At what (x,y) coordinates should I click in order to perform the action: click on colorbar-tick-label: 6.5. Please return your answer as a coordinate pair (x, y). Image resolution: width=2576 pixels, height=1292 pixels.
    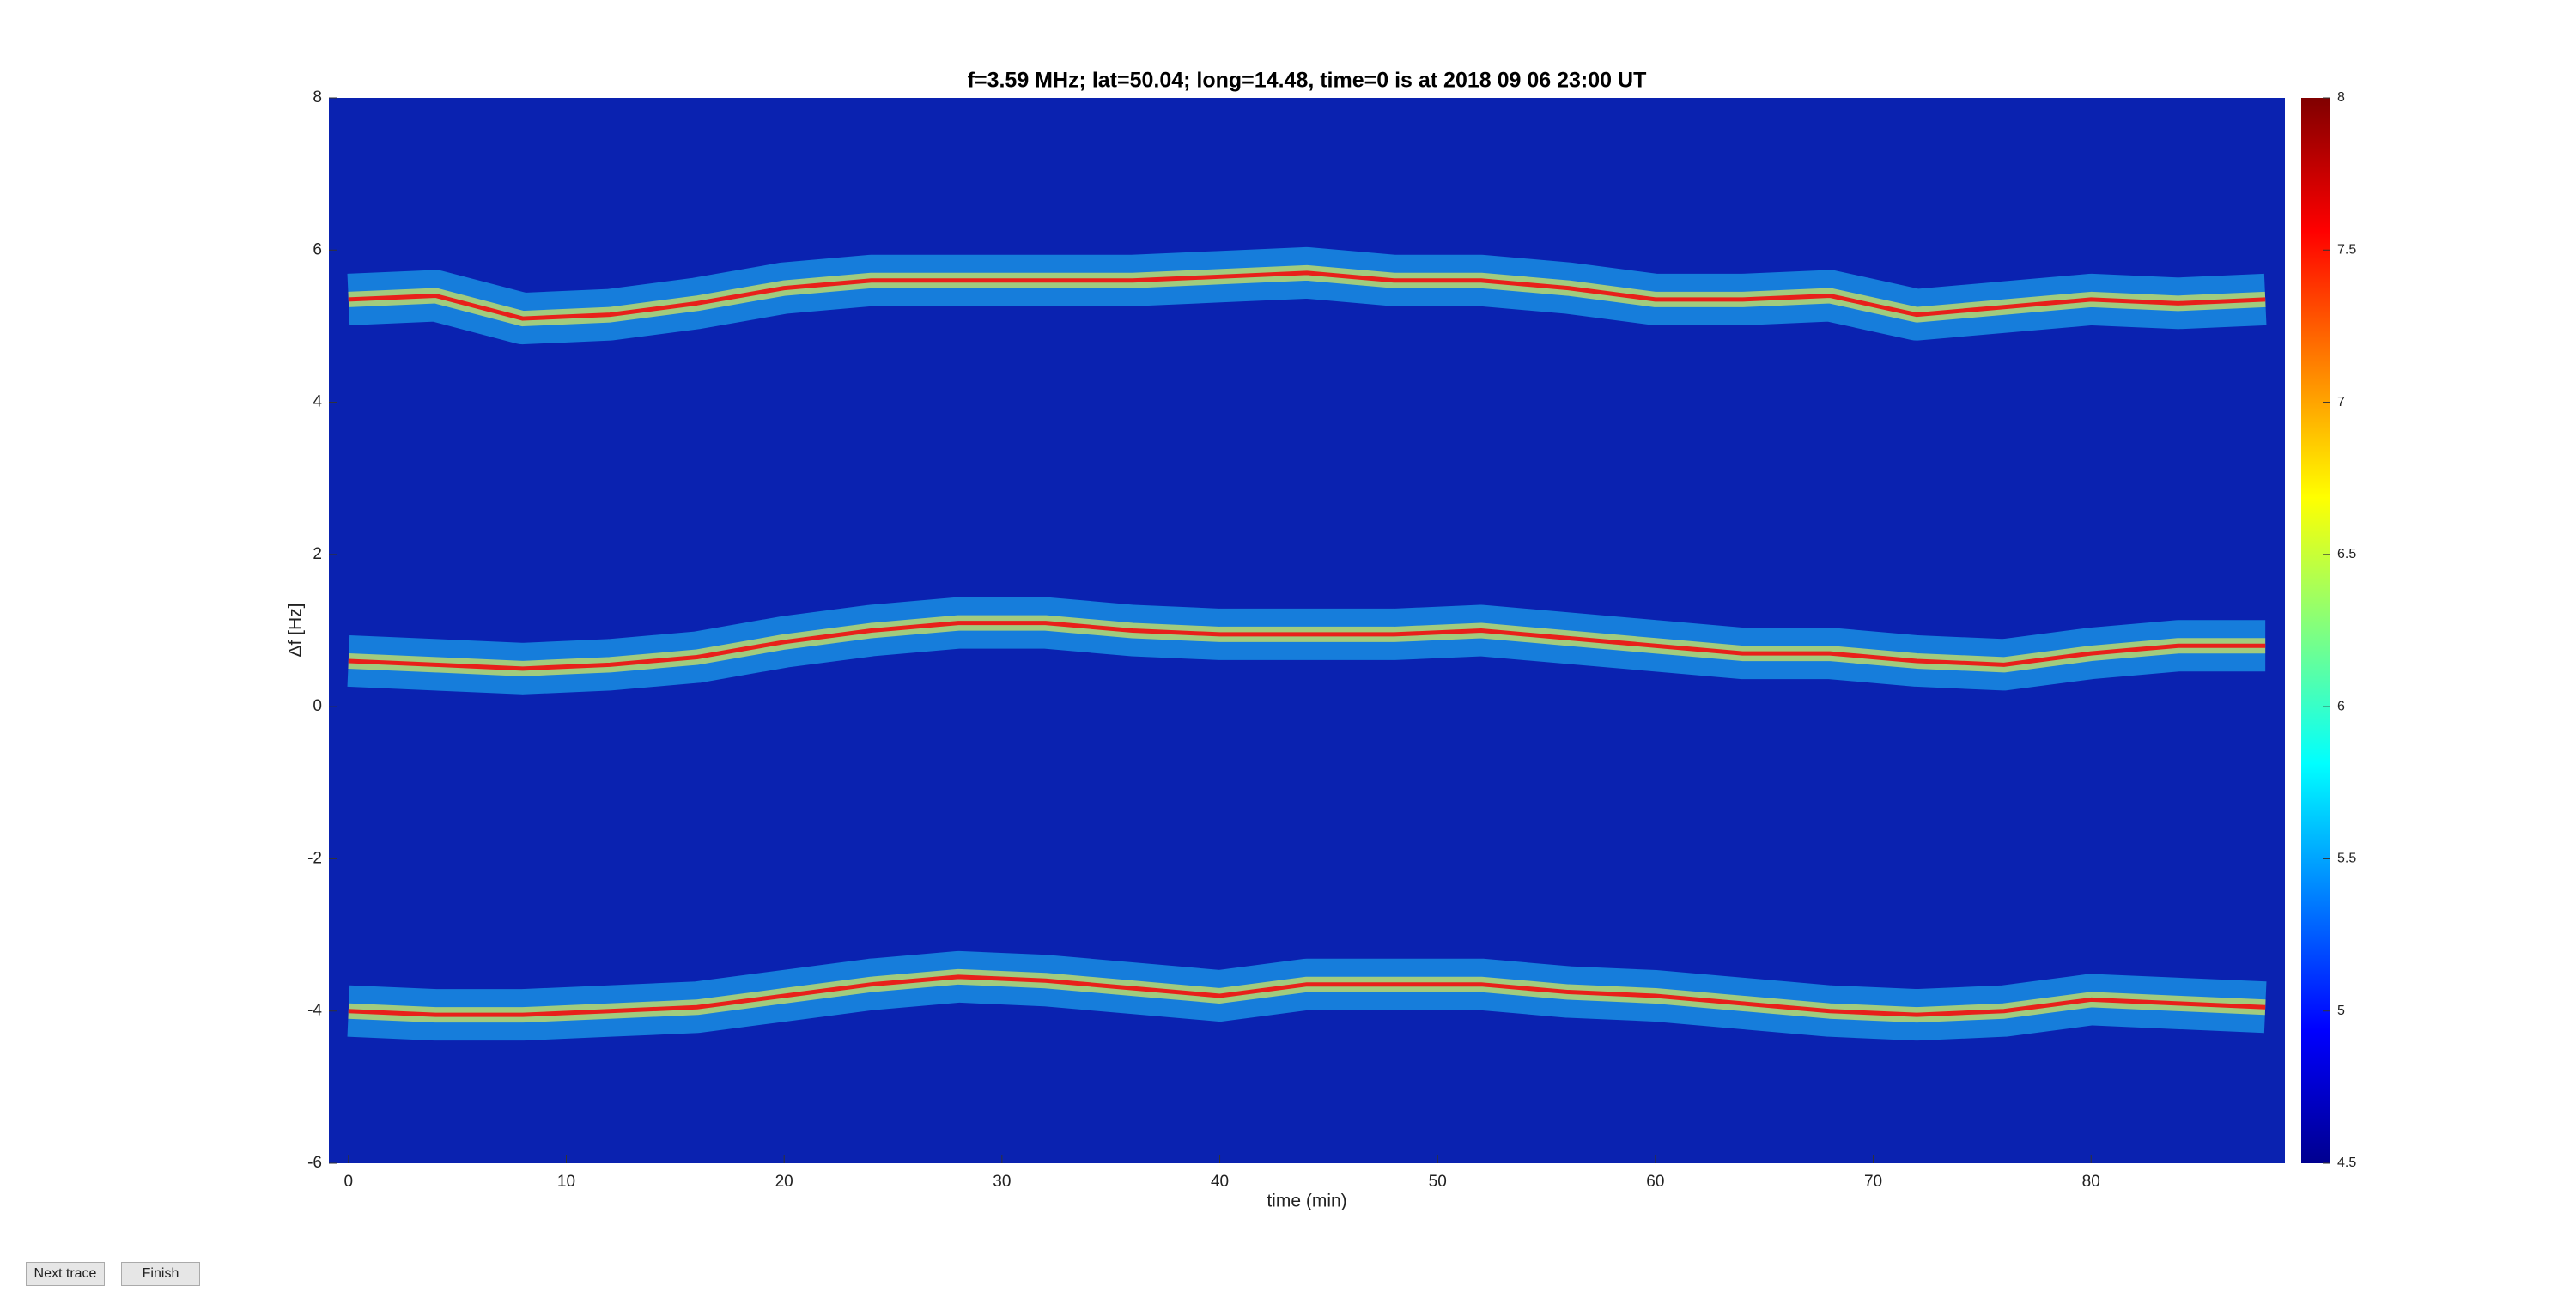
    Looking at the image, I should click on (2346, 554).